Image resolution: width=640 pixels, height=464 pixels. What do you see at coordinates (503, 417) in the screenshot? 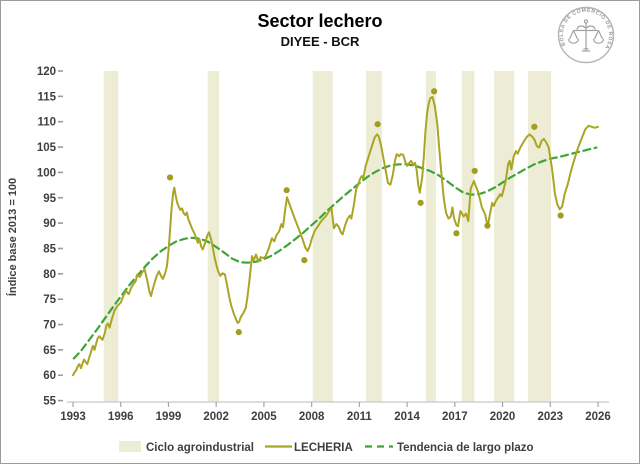
I see `x-axis-label: 2020` at bounding box center [503, 417].